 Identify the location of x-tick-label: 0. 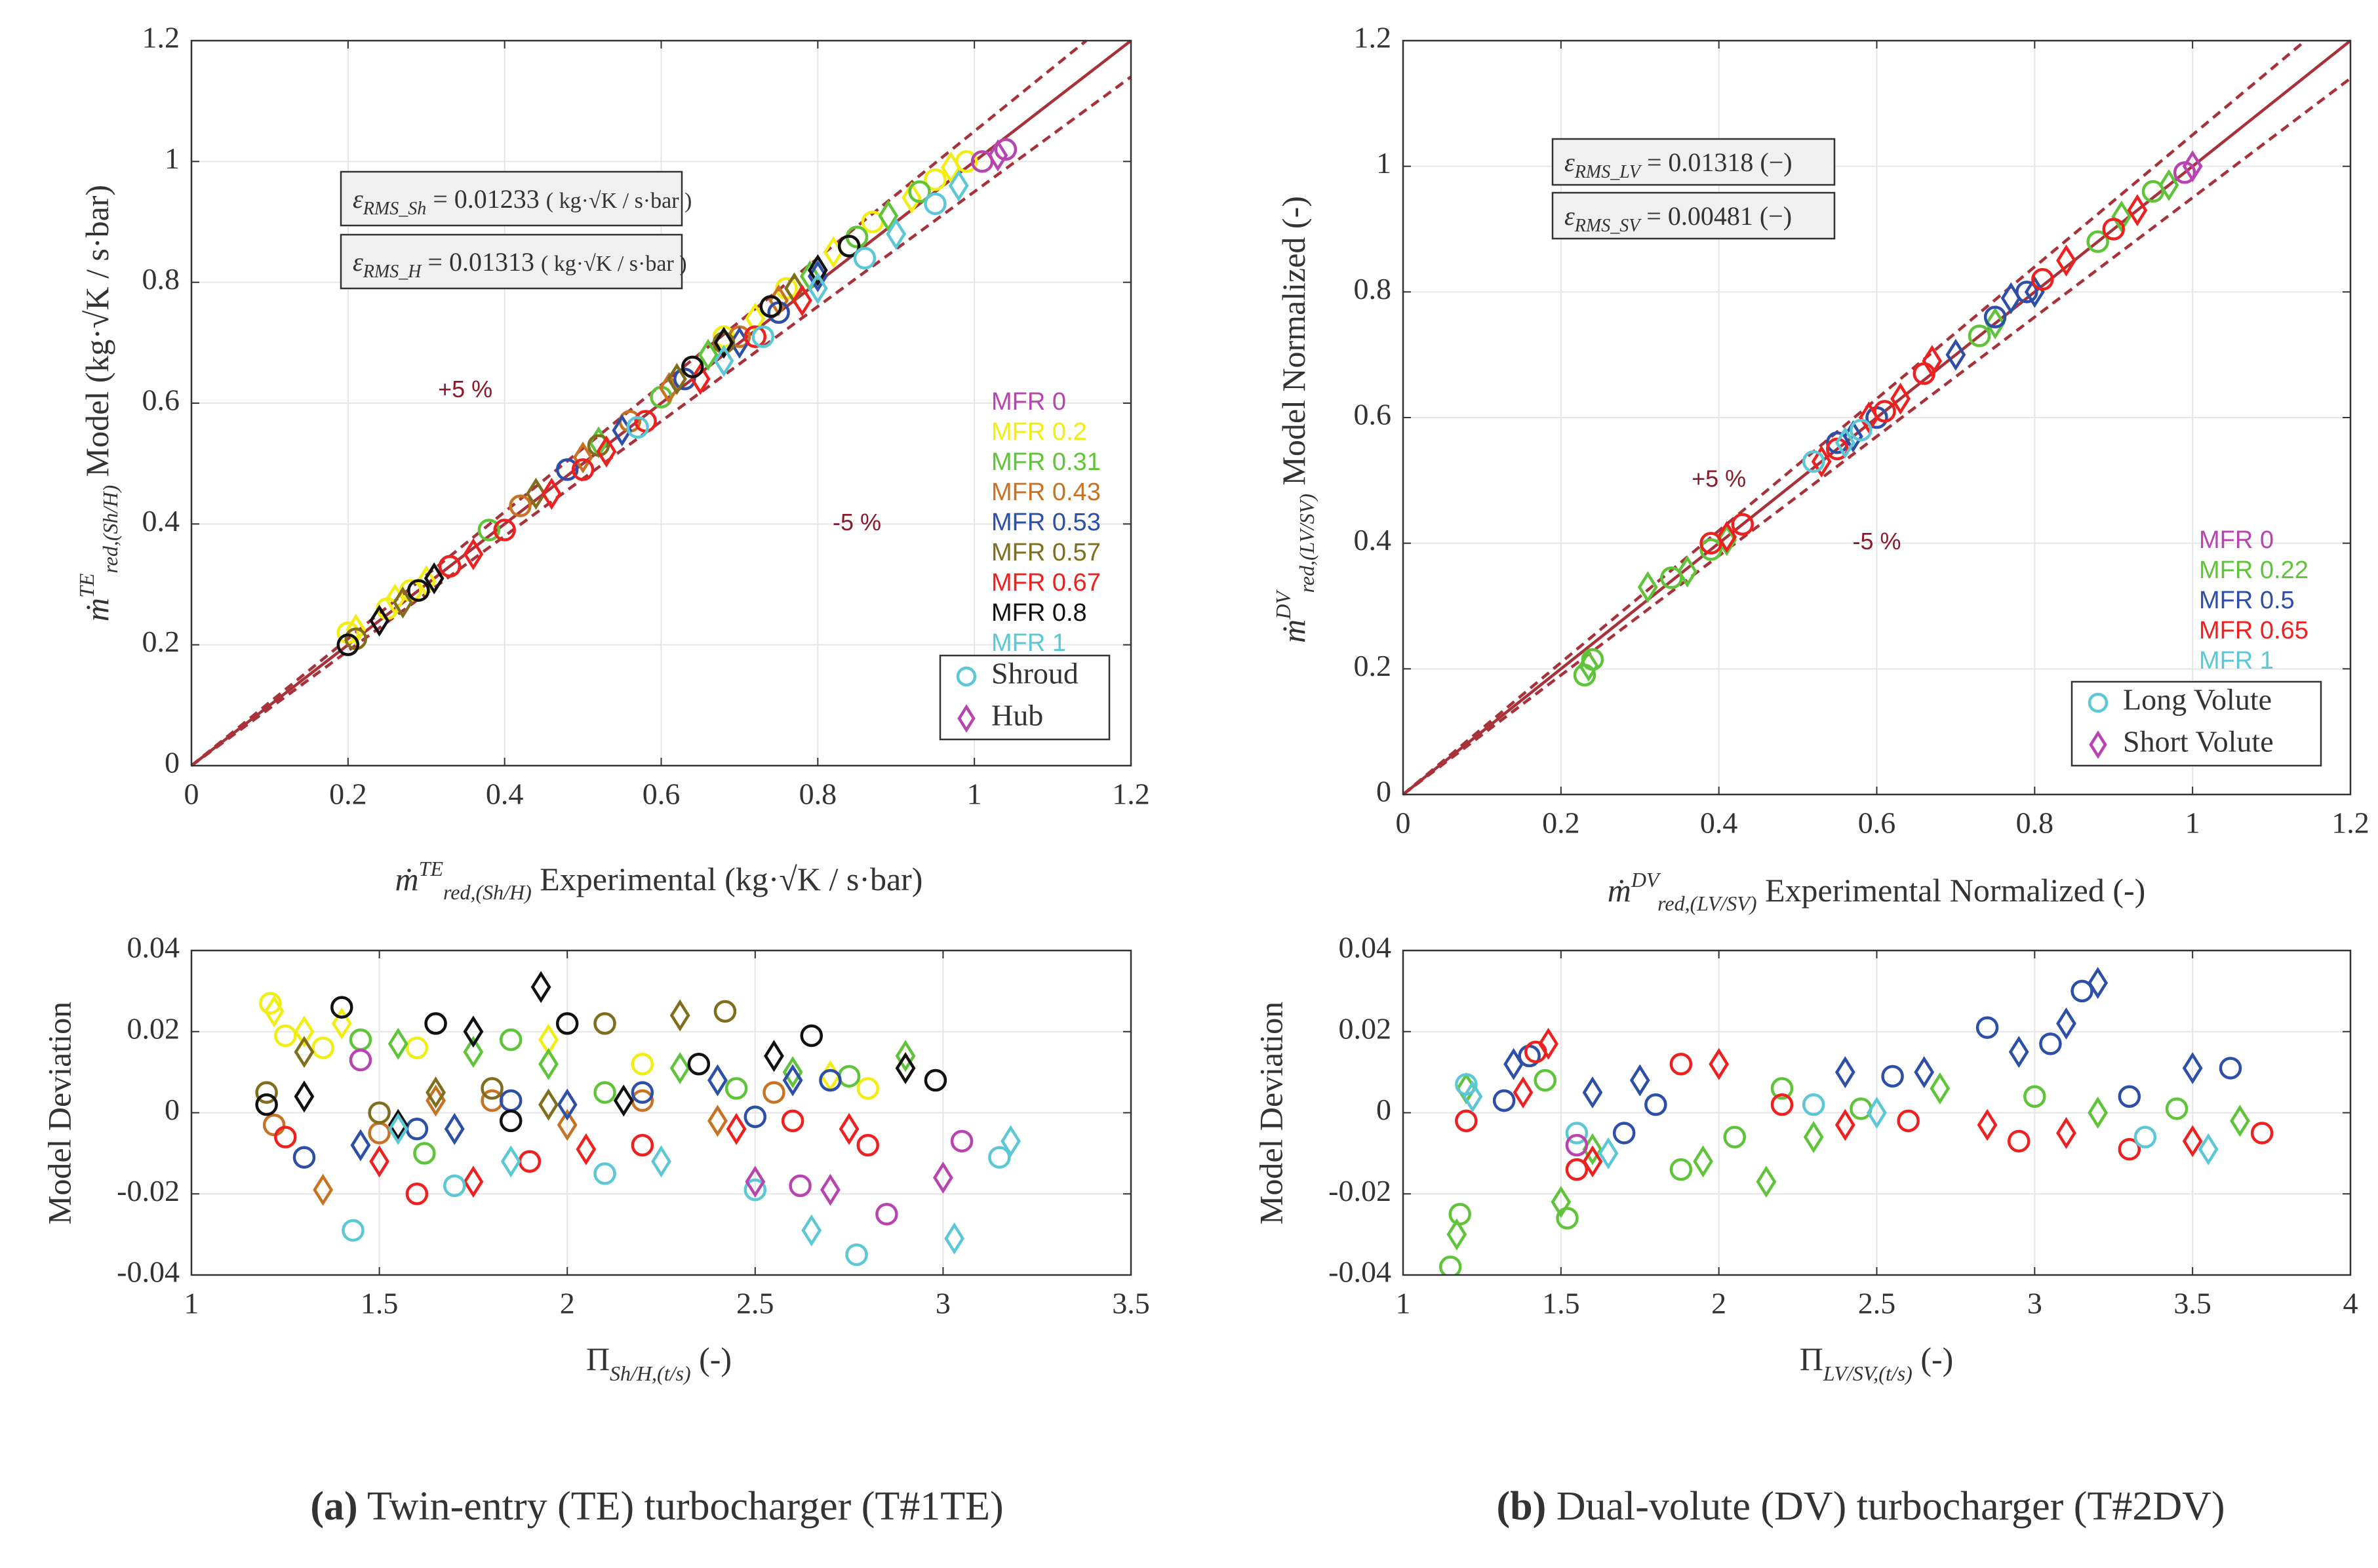
(191, 794).